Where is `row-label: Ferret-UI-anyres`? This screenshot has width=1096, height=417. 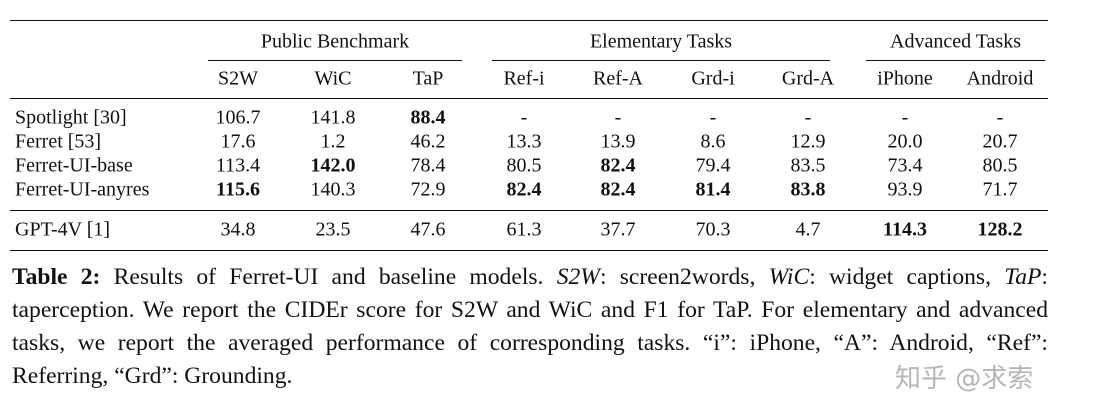 row-label: Ferret-UI-anyres is located at coordinates (82, 189).